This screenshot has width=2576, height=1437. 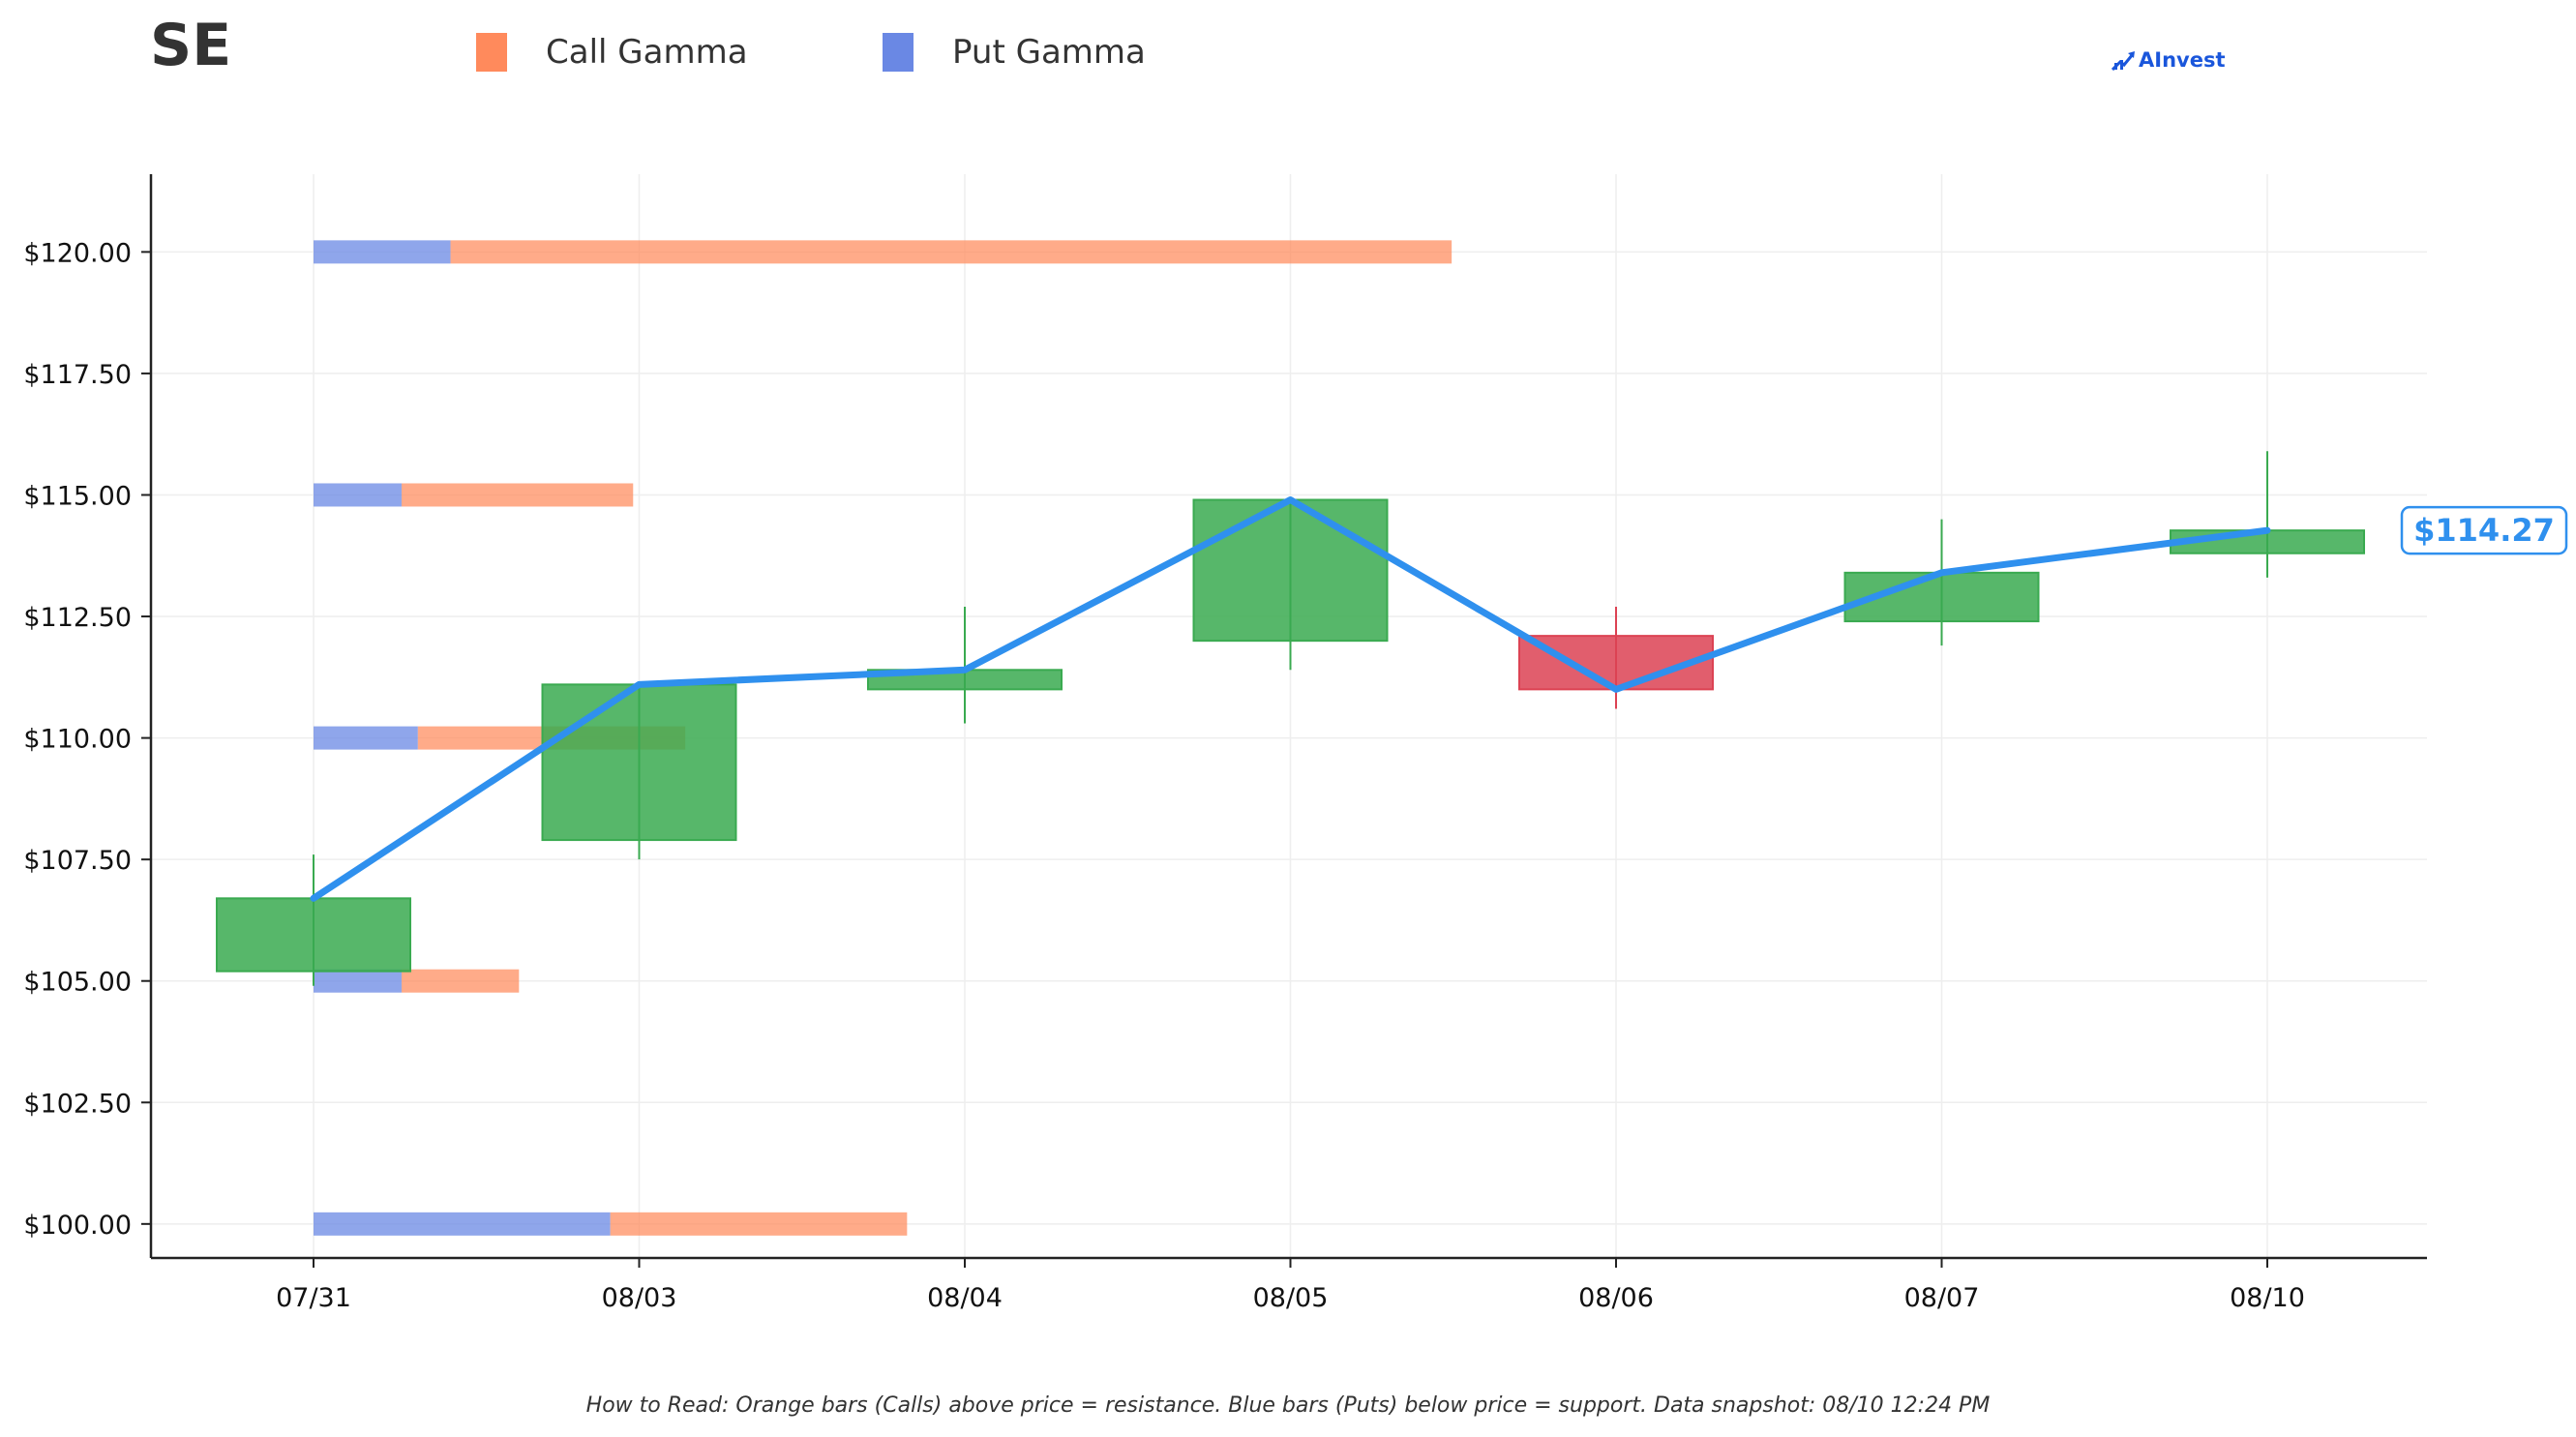 What do you see at coordinates (313, 1298) in the screenshot?
I see `x-tick-label: 07/31` at bounding box center [313, 1298].